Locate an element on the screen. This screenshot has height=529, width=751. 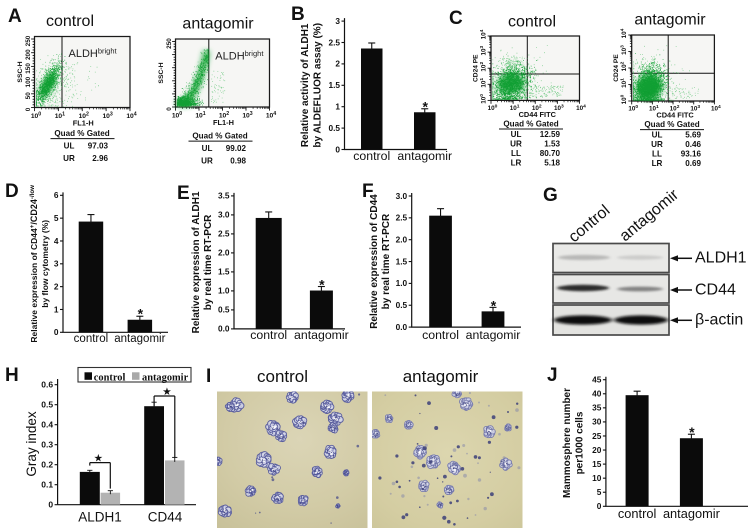
svg-text: 1.53 is located at coordinates (552, 144).